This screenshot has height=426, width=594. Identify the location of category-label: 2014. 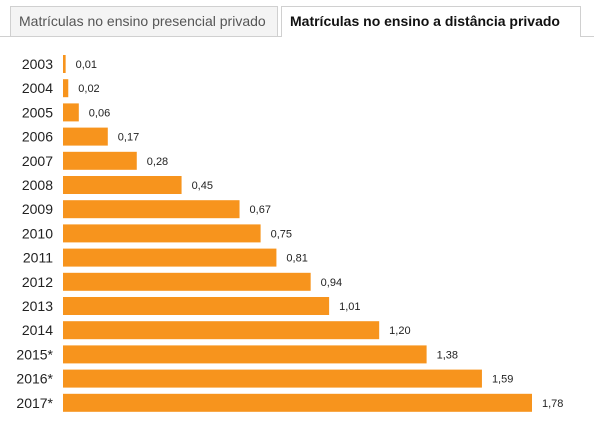
(37, 330).